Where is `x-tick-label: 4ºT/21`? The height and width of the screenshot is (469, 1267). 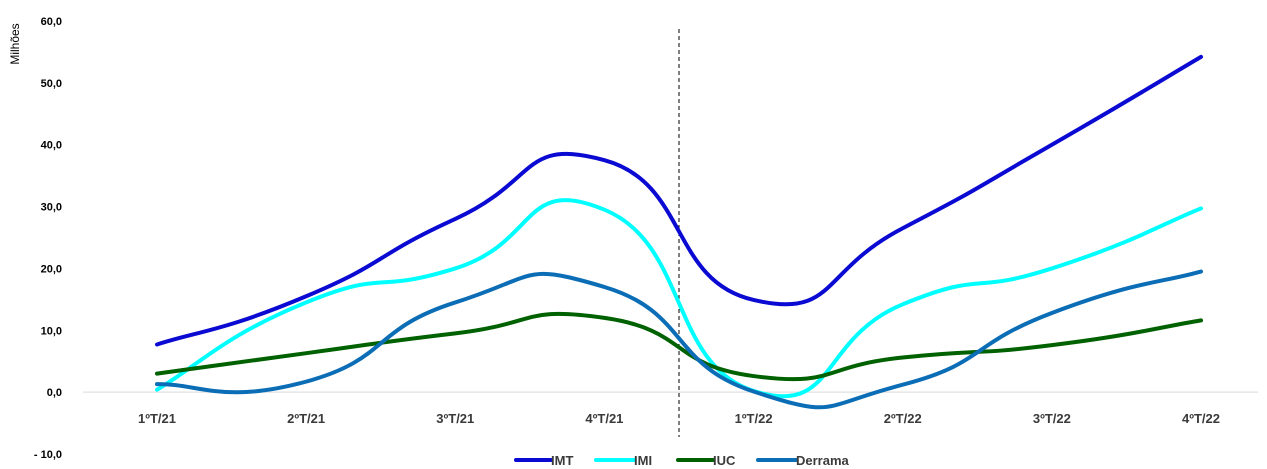 x-tick-label: 4ºT/21 is located at coordinates (604, 418).